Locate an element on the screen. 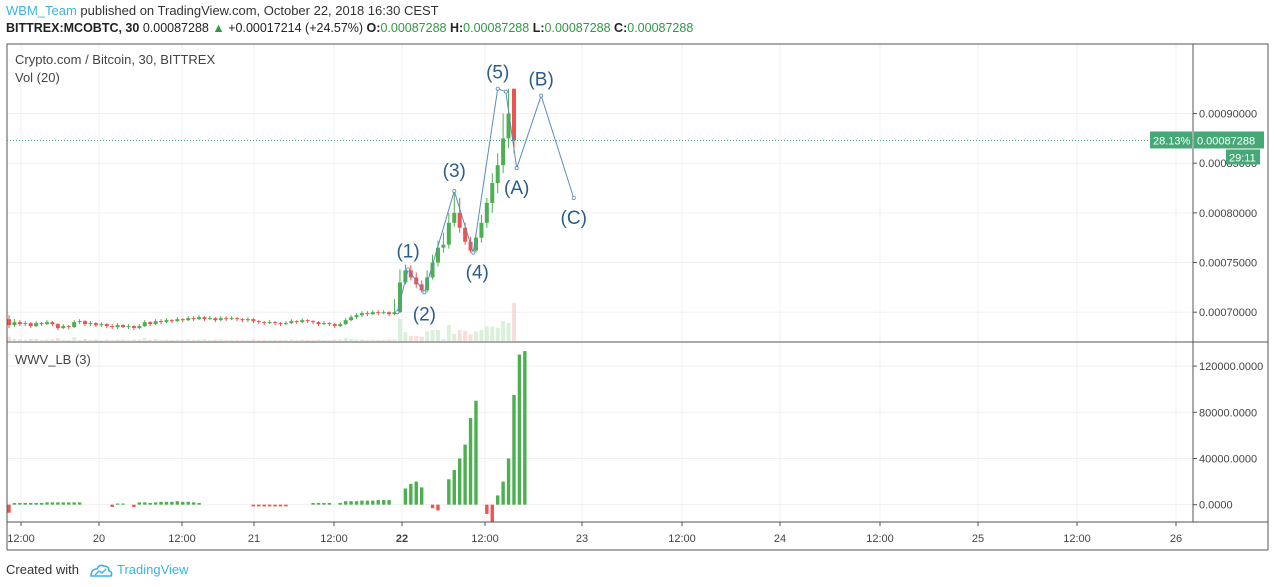  volume-bars is located at coordinates (261, 321).